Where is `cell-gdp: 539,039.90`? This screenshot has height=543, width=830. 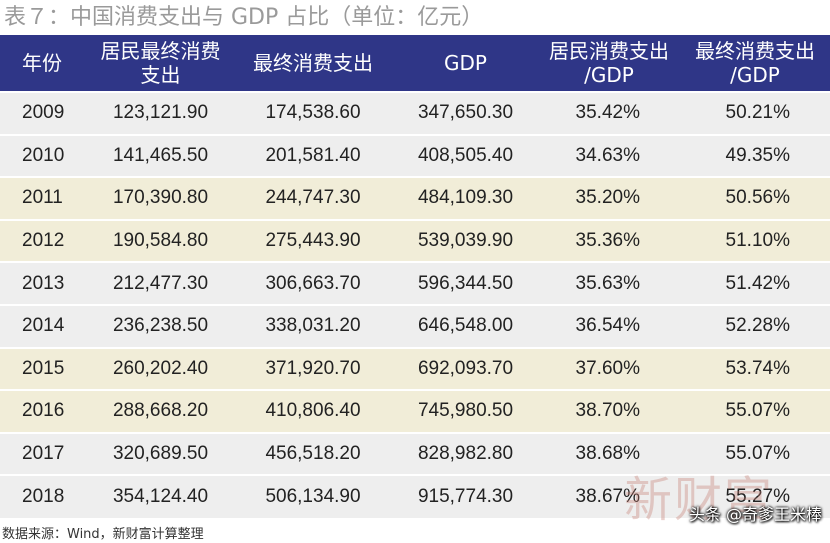 cell-gdp: 539,039.90 is located at coordinates (465, 240).